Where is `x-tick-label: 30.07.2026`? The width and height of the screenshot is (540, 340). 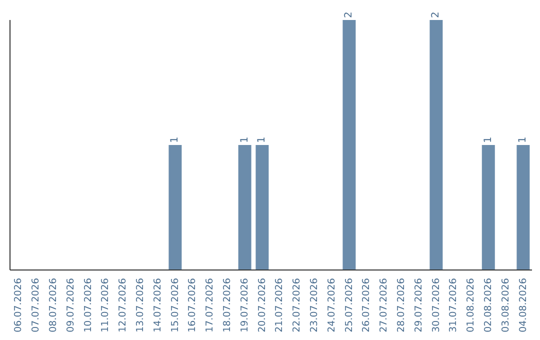
x-tick-label: 30.07.2026 is located at coordinates (436, 305).